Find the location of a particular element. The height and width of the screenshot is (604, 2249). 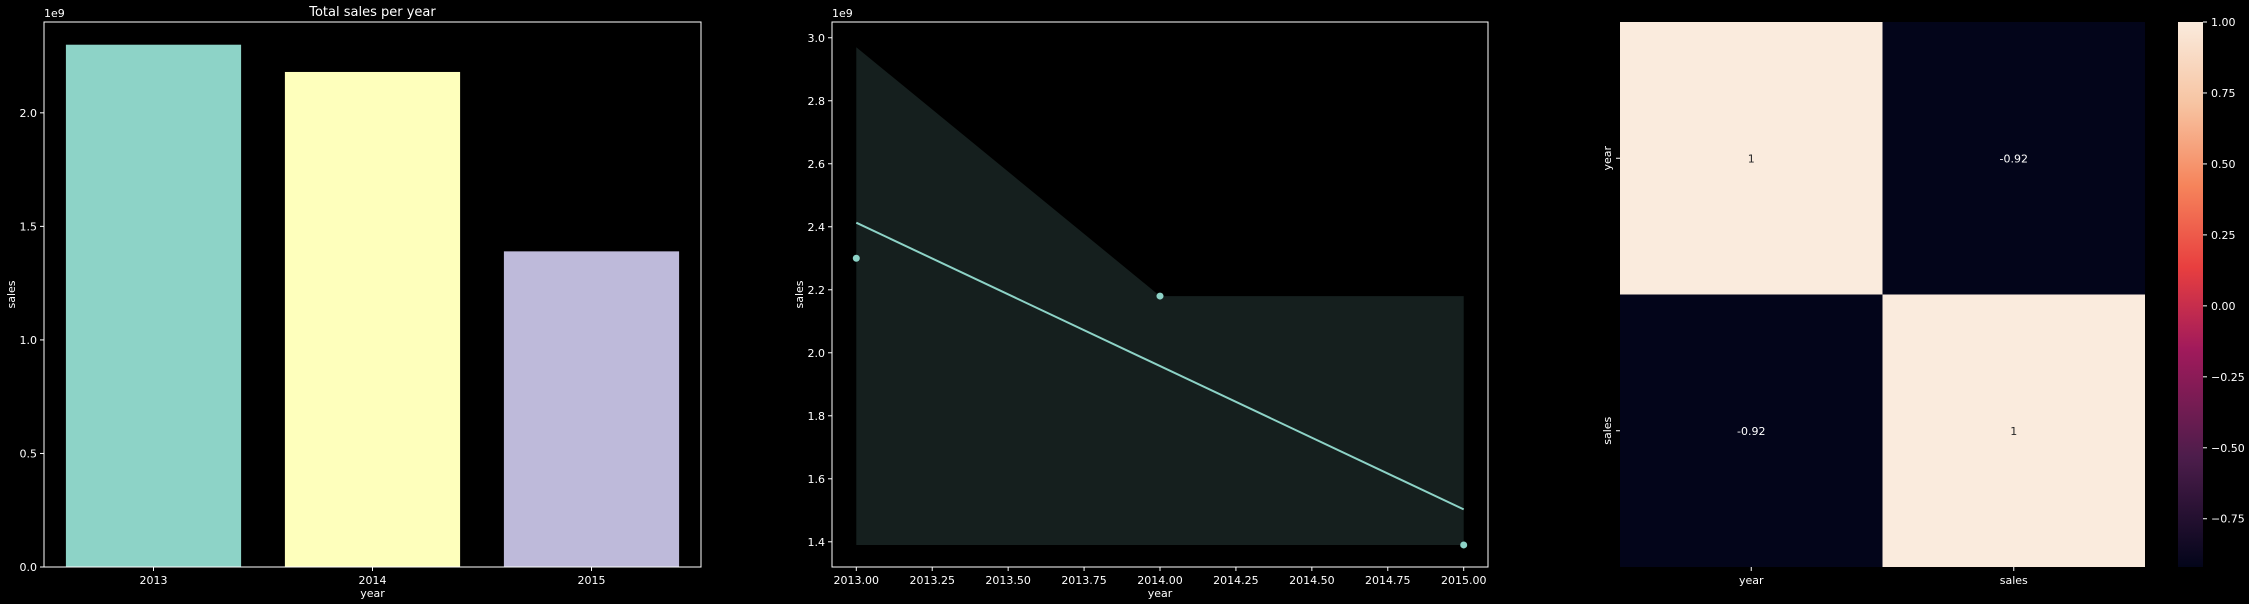

y-tick-label: 1.0 is located at coordinates (29, 340).